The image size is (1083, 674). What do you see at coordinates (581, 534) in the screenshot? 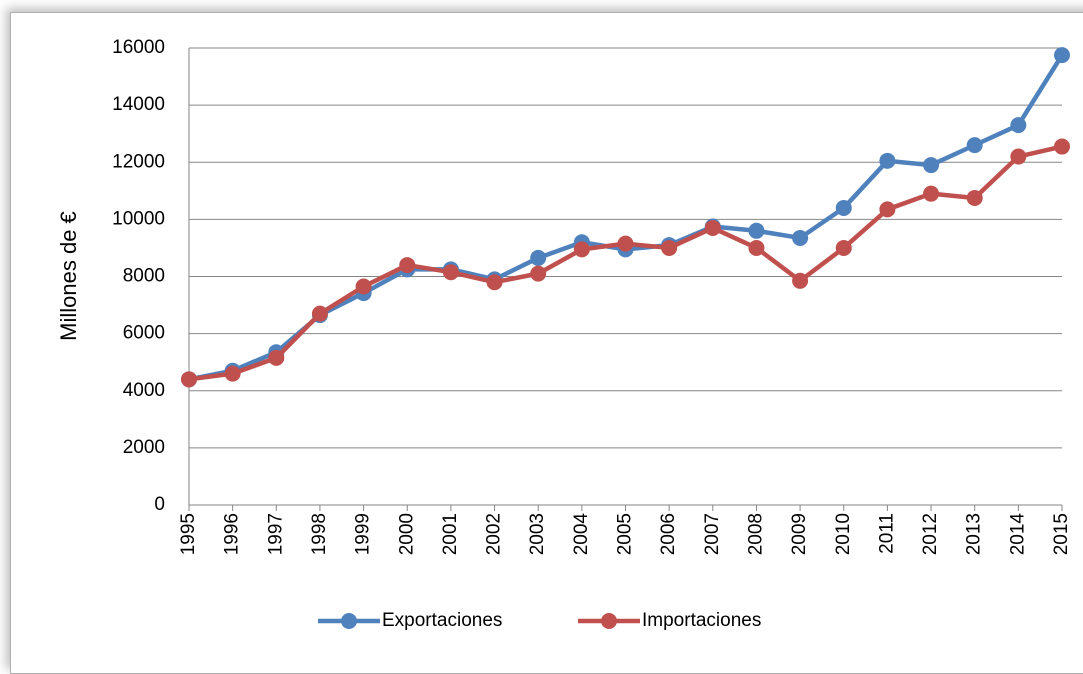
I see `x-tick-label: 2004` at bounding box center [581, 534].